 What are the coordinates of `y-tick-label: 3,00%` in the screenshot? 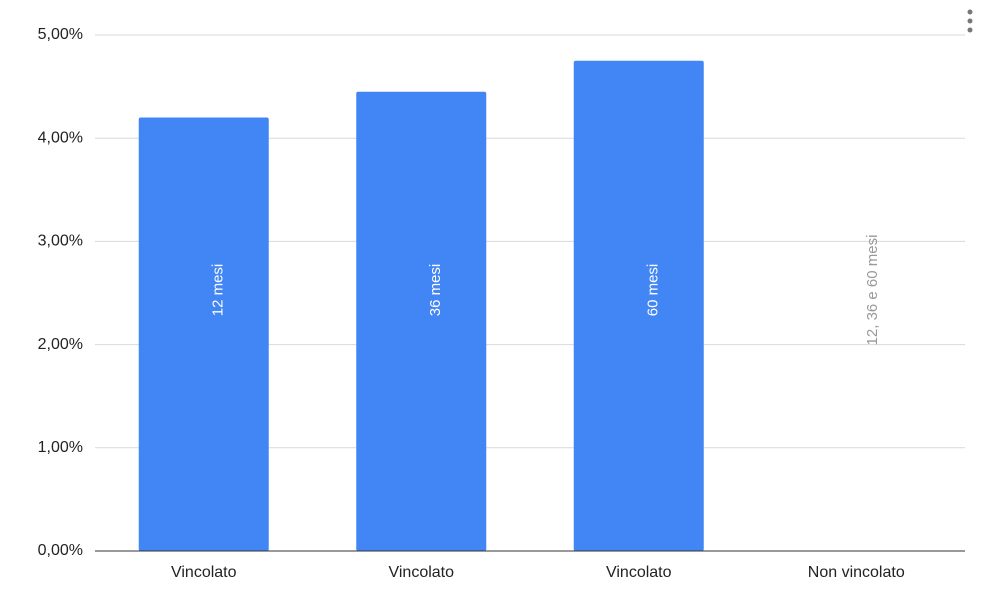 It's located at (60, 241).